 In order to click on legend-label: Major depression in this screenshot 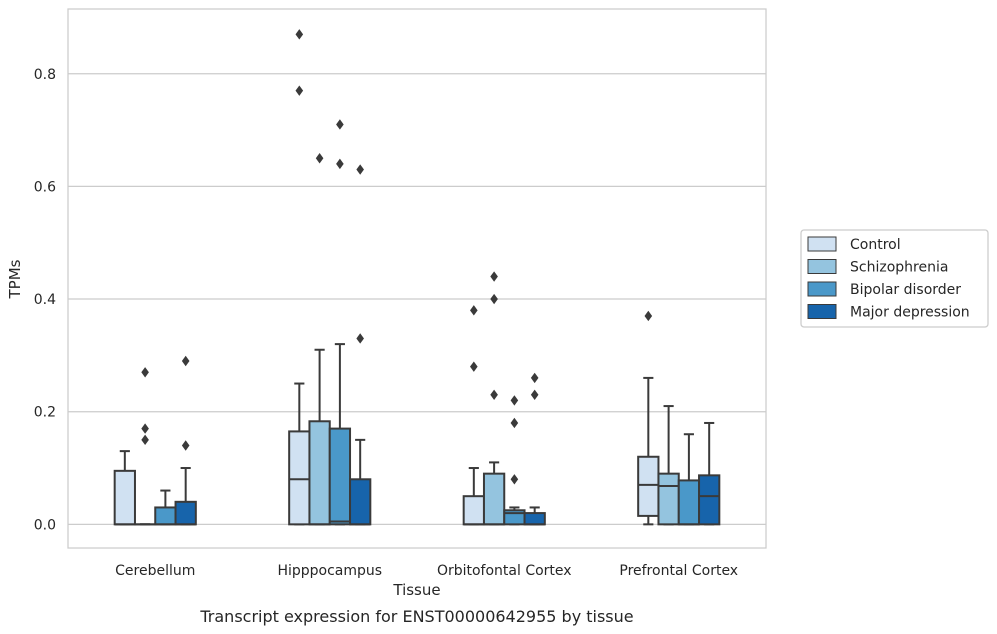, I will do `click(910, 313)`.